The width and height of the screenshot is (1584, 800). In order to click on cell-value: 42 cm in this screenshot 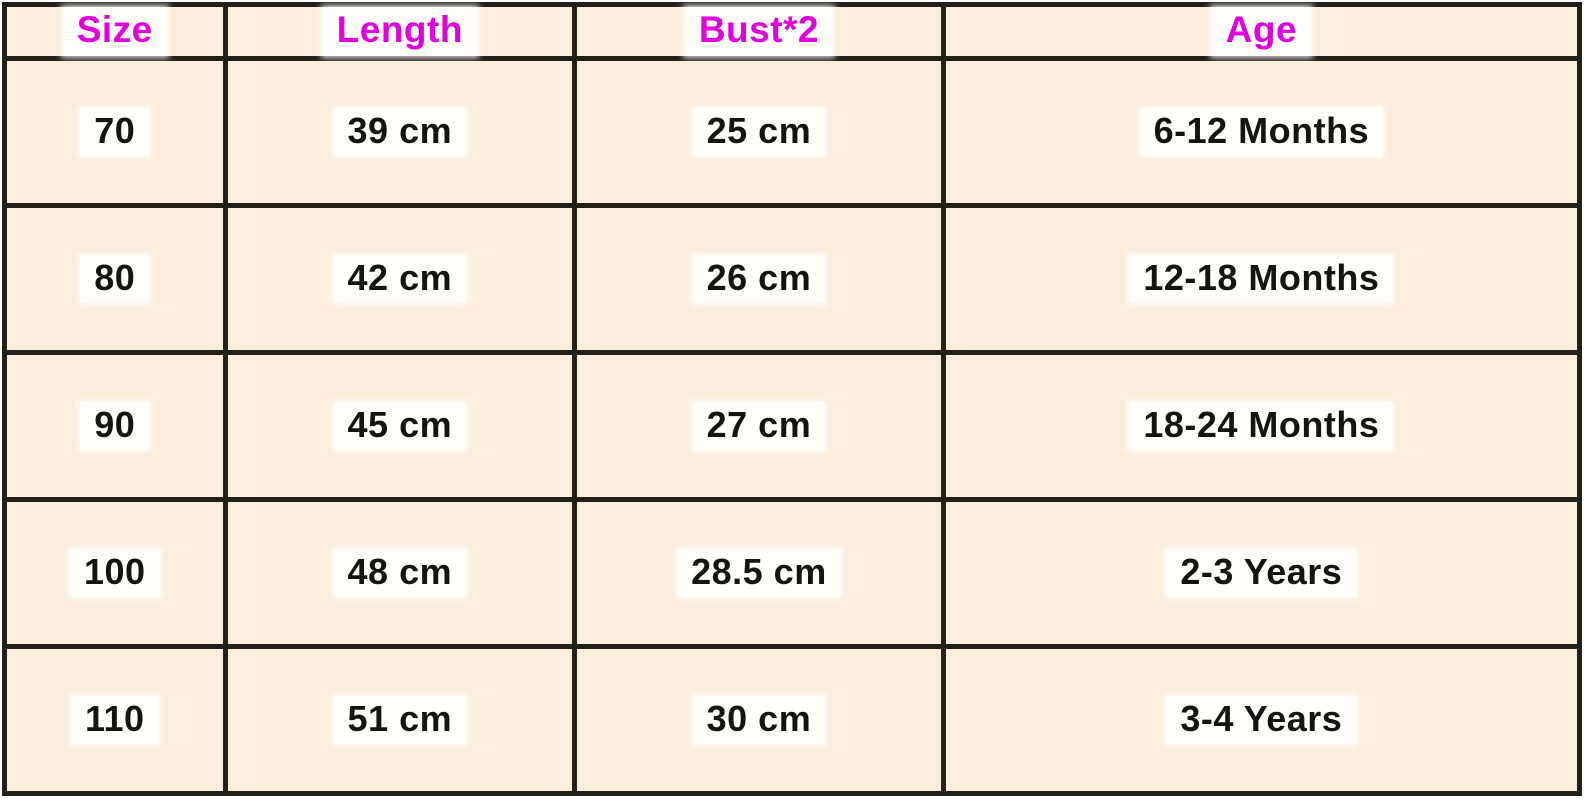, I will do `click(400, 278)`.